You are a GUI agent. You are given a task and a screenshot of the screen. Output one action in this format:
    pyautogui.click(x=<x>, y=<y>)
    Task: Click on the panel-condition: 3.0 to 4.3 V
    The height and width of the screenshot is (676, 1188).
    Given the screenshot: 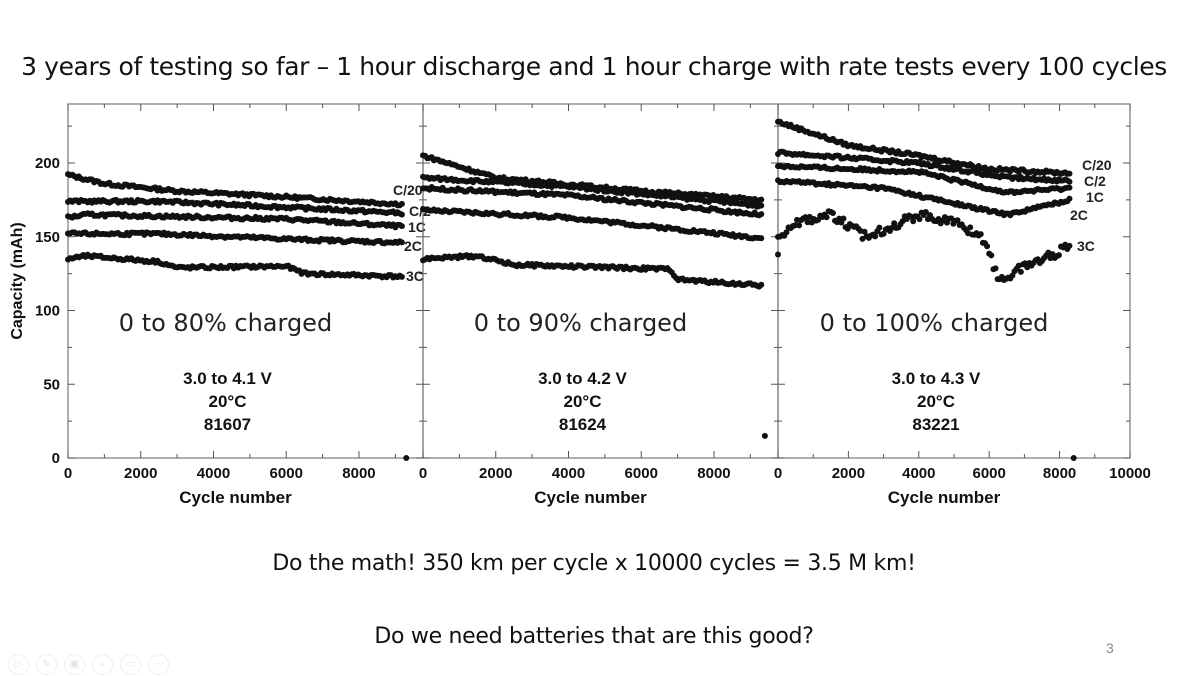 What is the action you would take?
    pyautogui.click(x=936, y=378)
    